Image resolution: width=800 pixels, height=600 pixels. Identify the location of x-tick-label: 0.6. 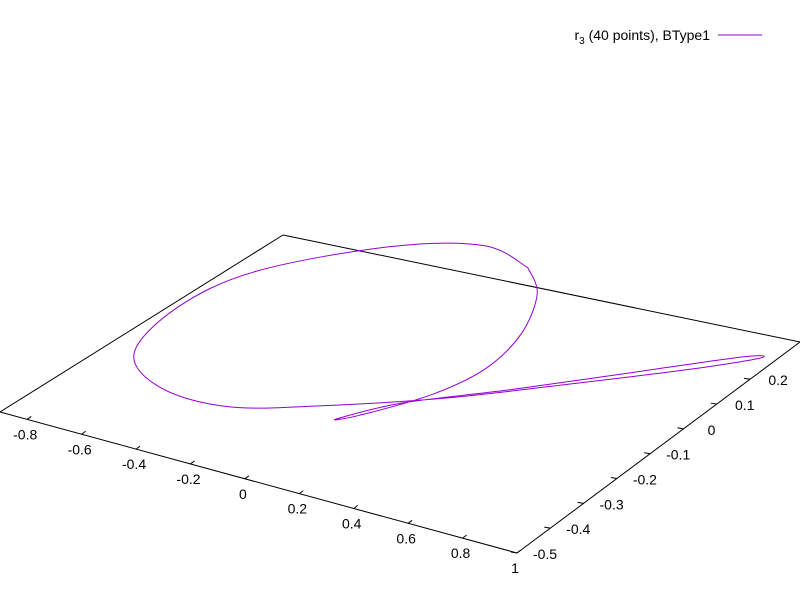
(406, 538).